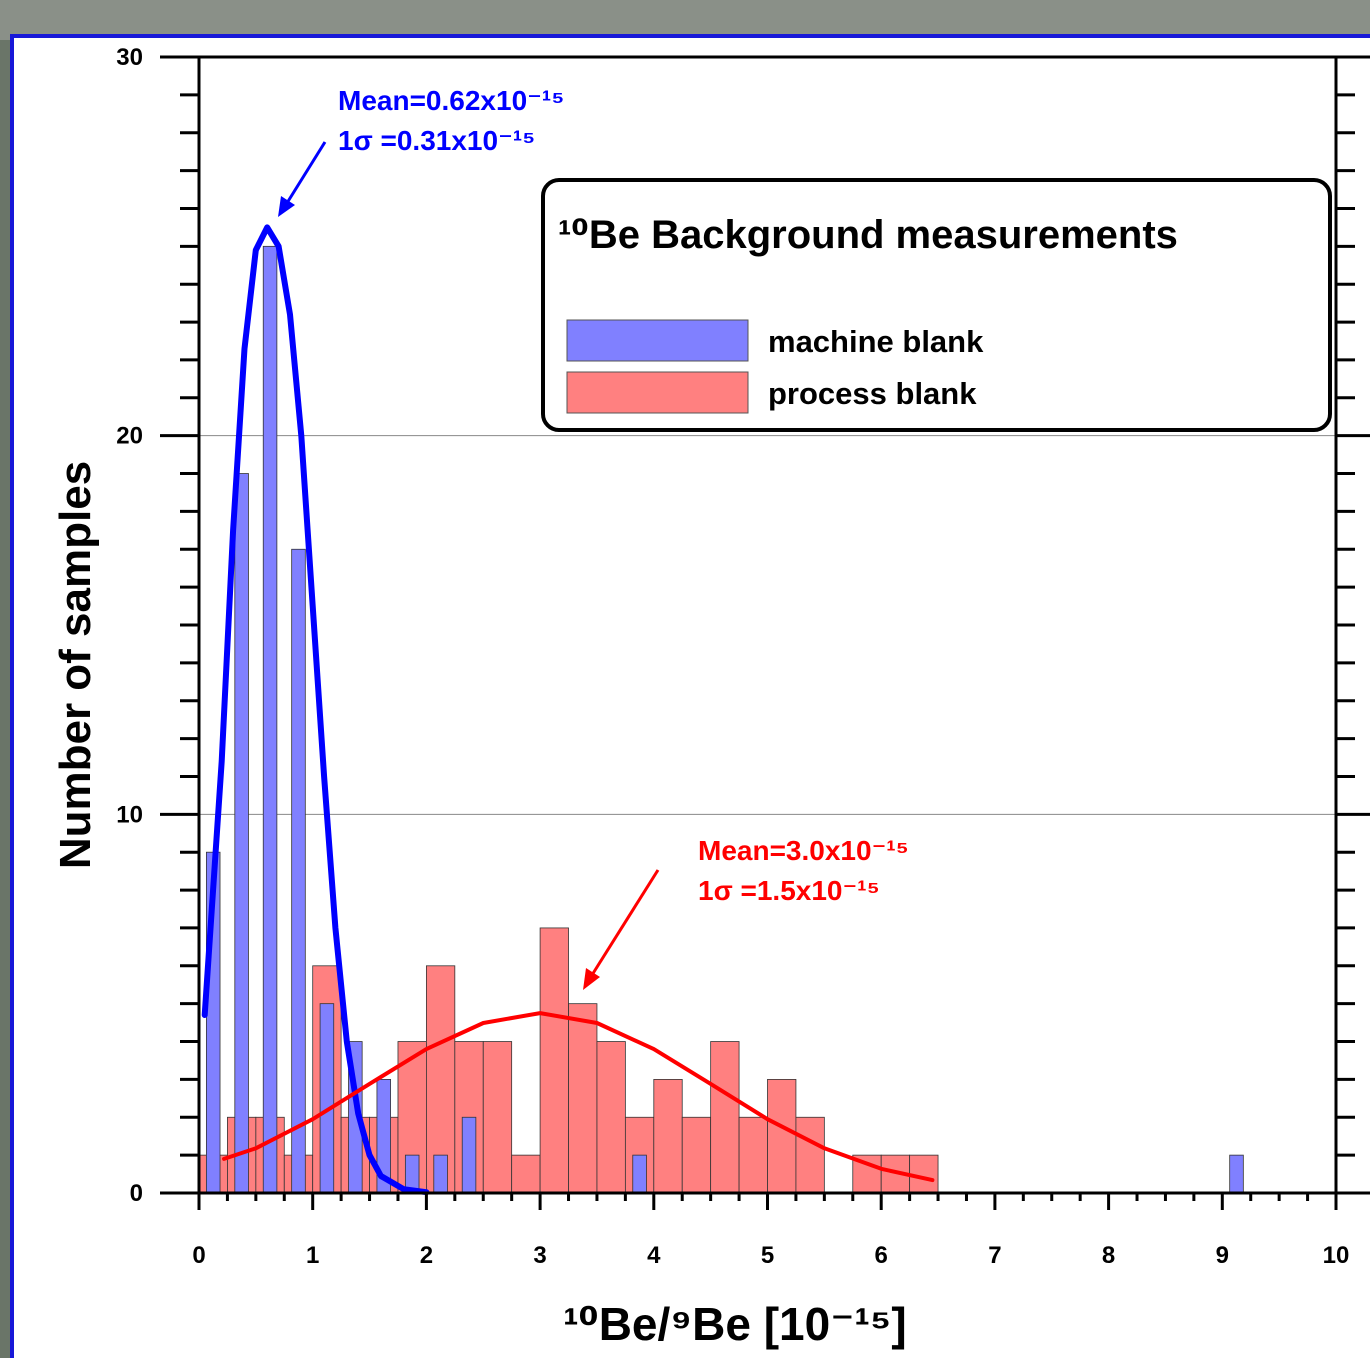 This screenshot has width=1370, height=1358. I want to click on legend-box, so click(936, 305).